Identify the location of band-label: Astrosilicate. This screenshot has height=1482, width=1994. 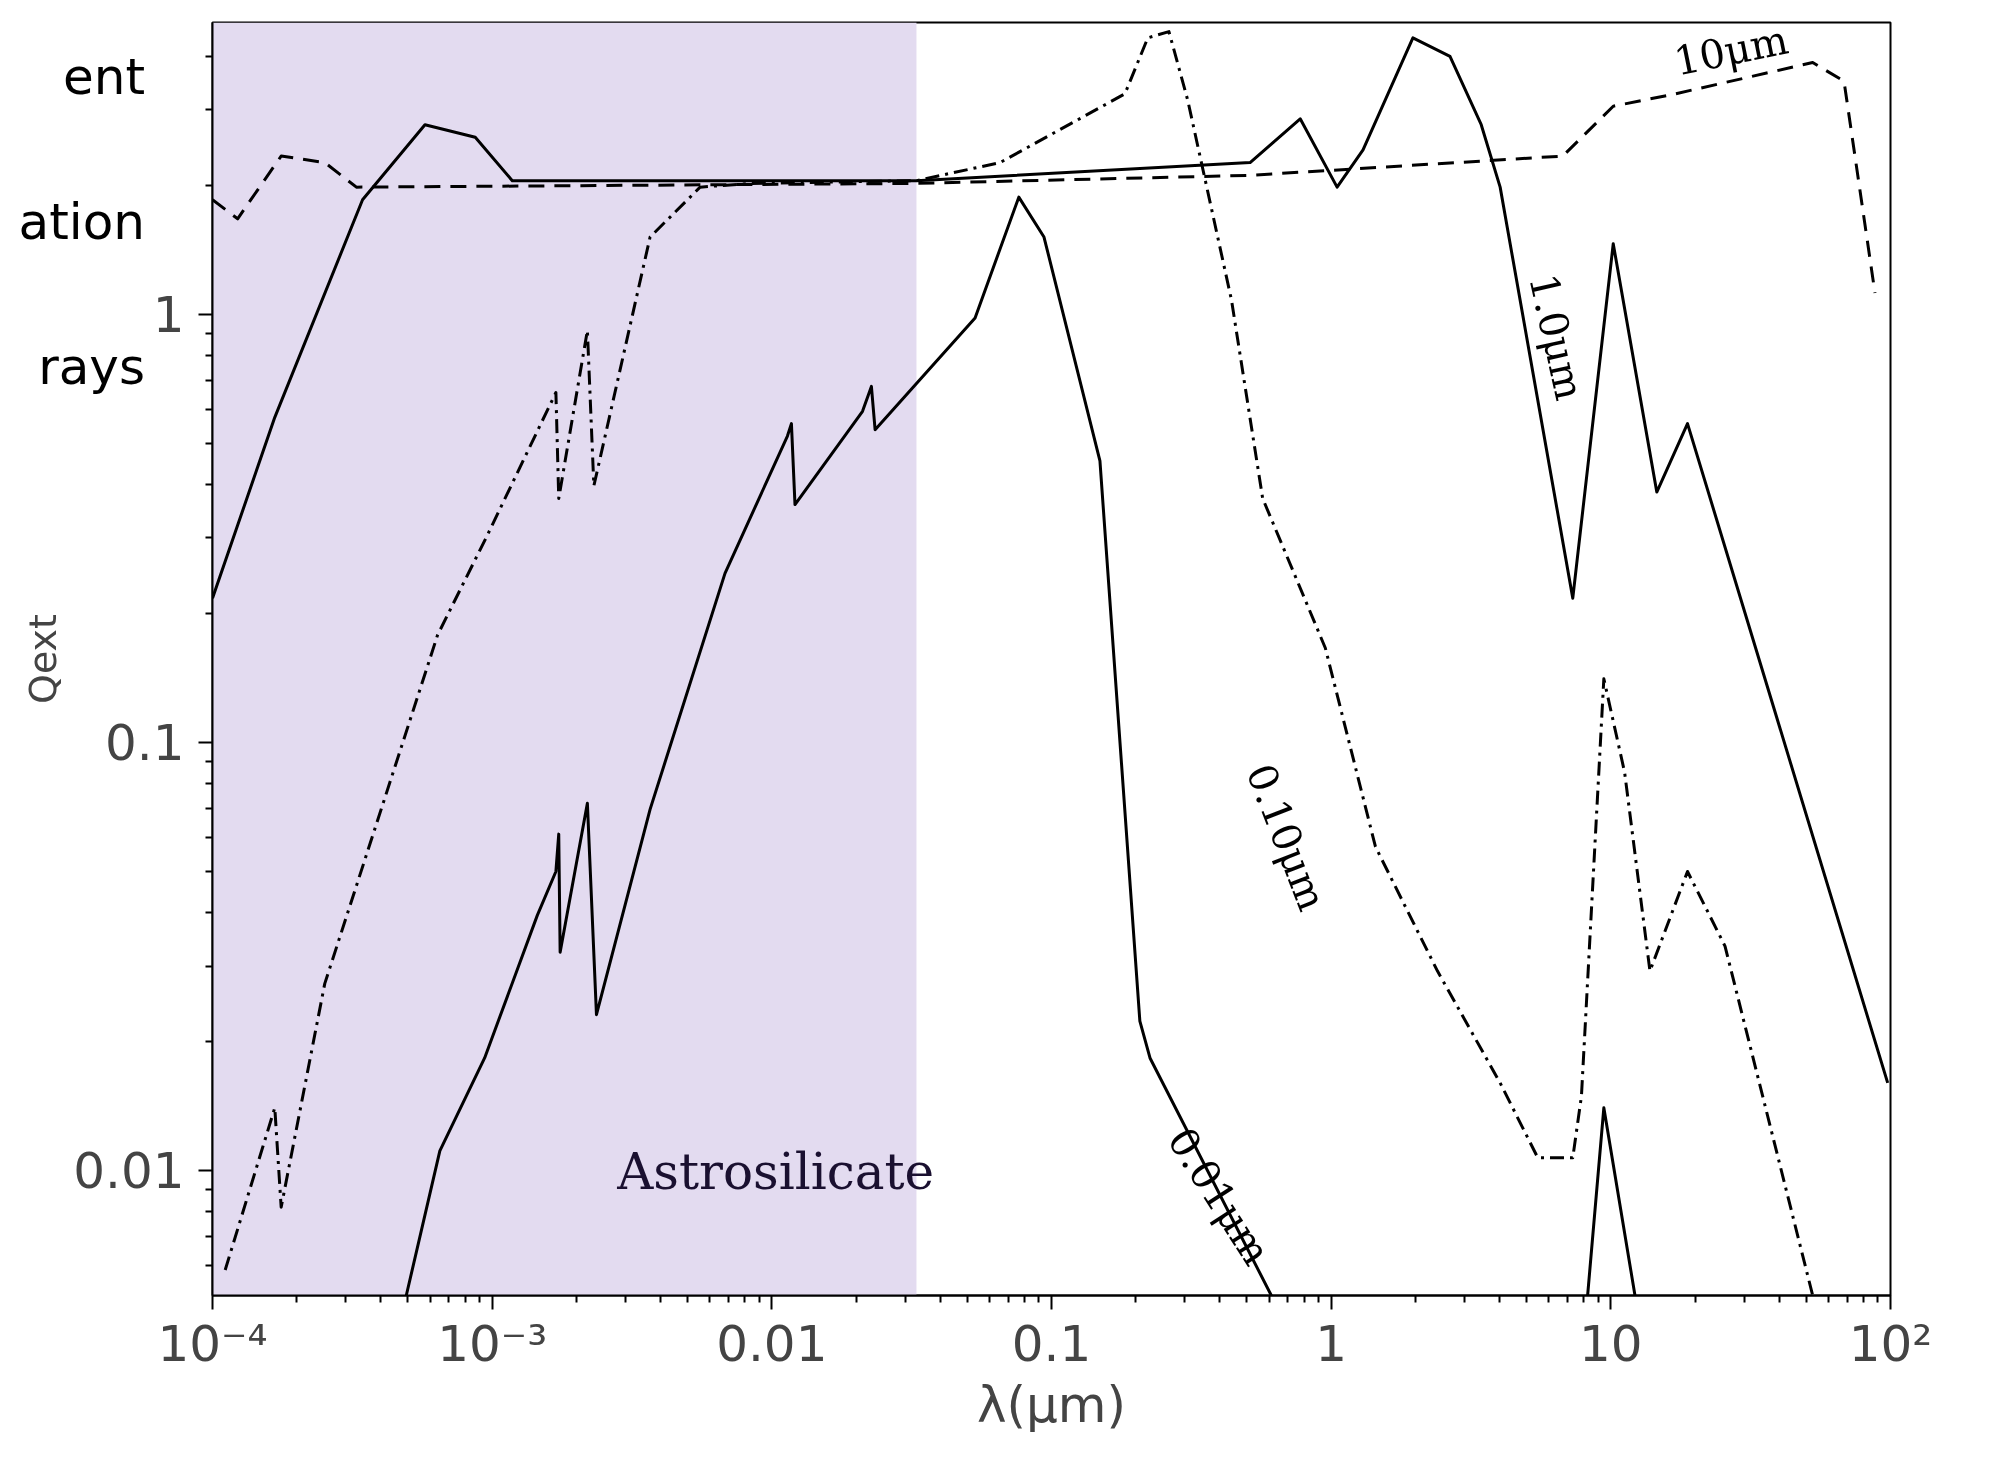
(775, 1172).